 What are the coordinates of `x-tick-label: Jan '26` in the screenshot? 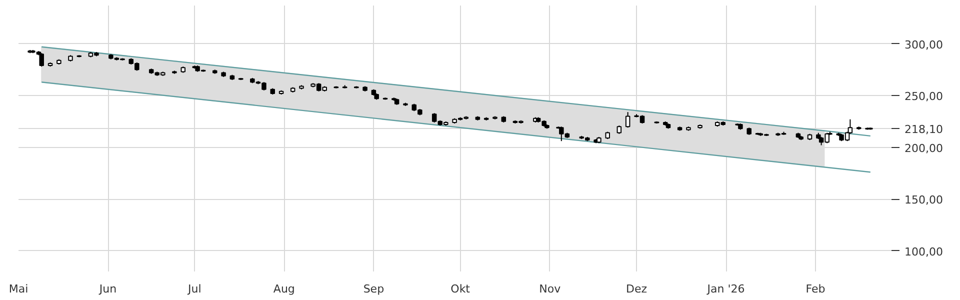 It's located at (725, 289).